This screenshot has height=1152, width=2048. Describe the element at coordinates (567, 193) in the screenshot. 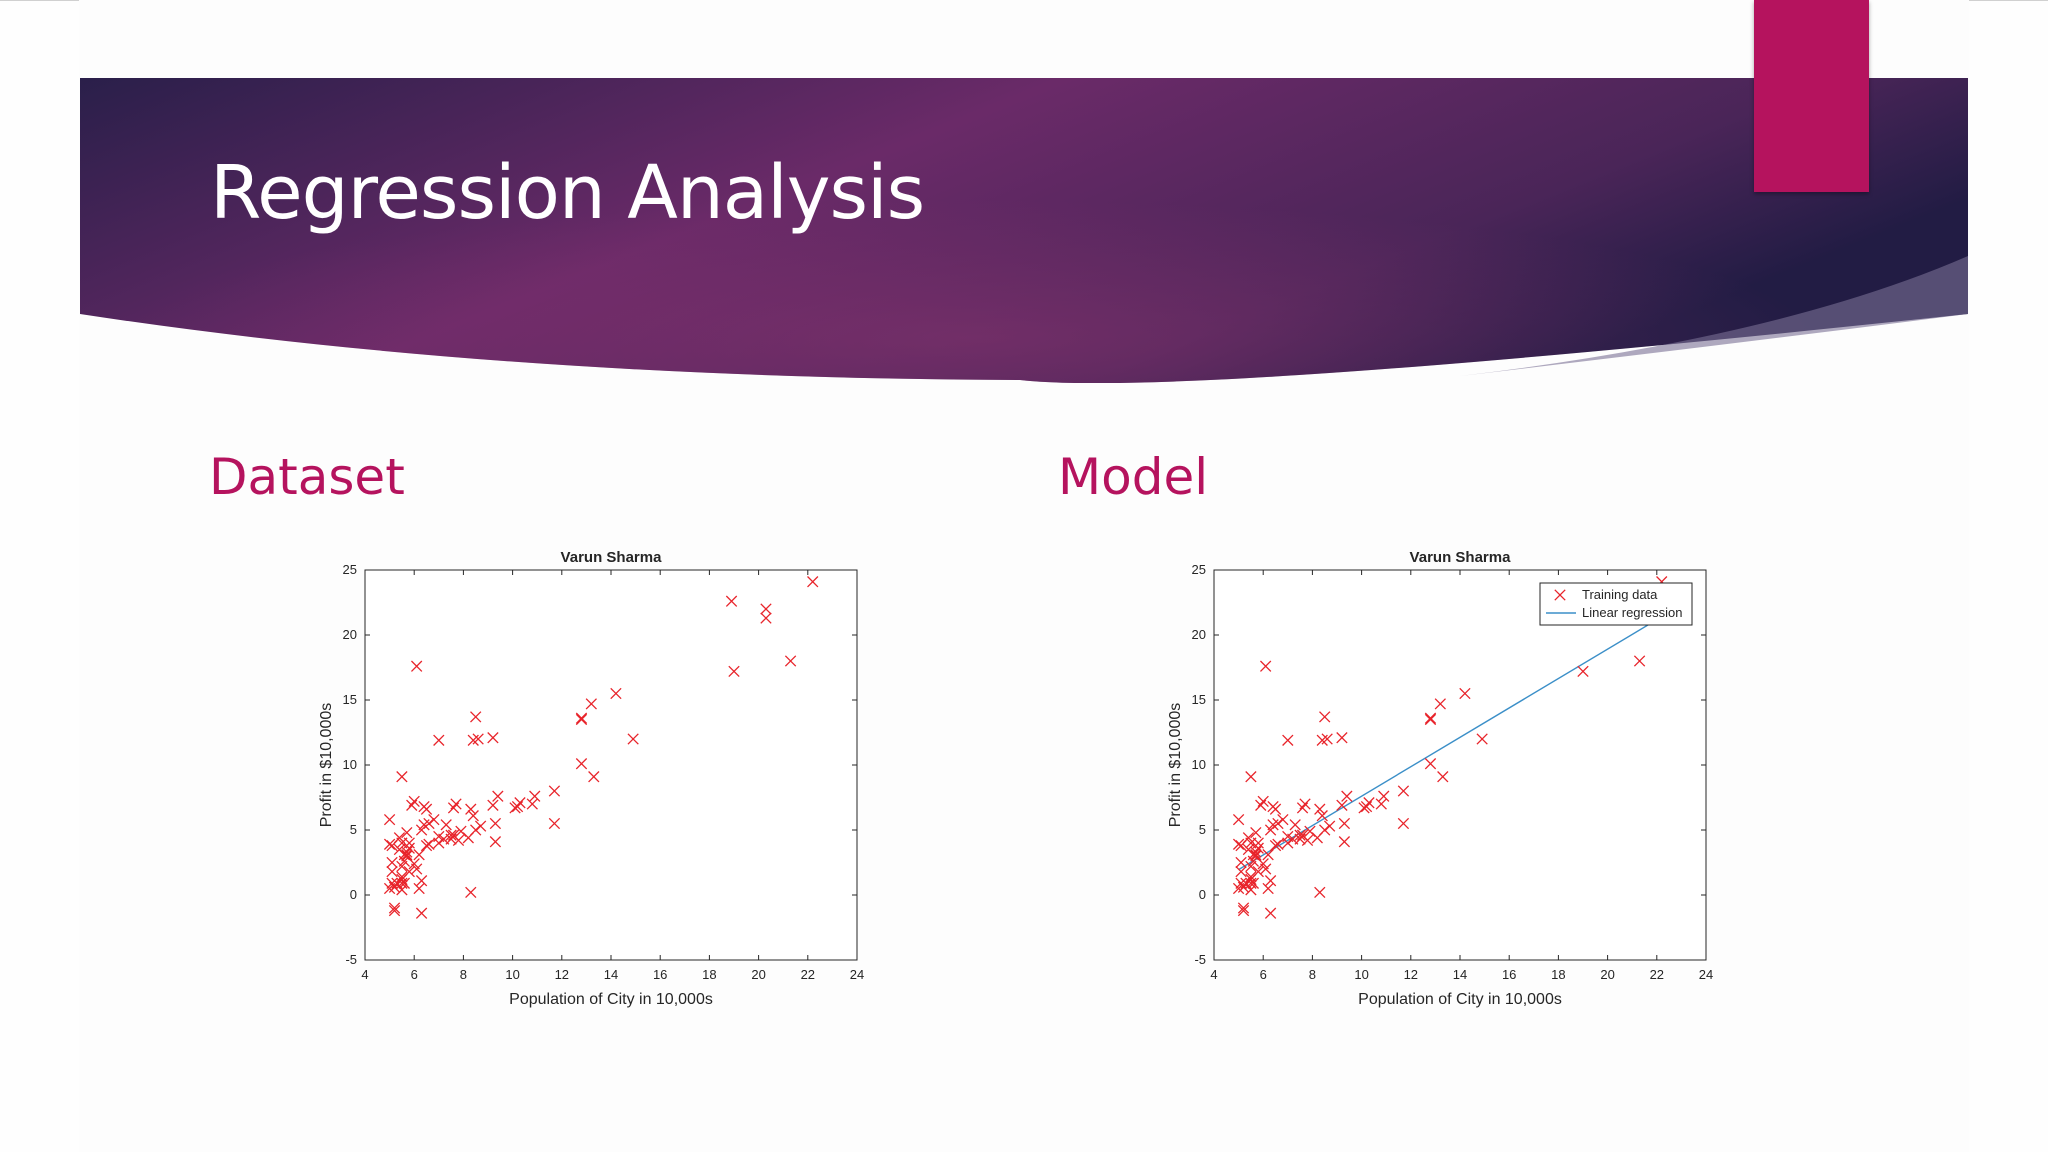

I see `slide-title: Regression Analysis` at that location.